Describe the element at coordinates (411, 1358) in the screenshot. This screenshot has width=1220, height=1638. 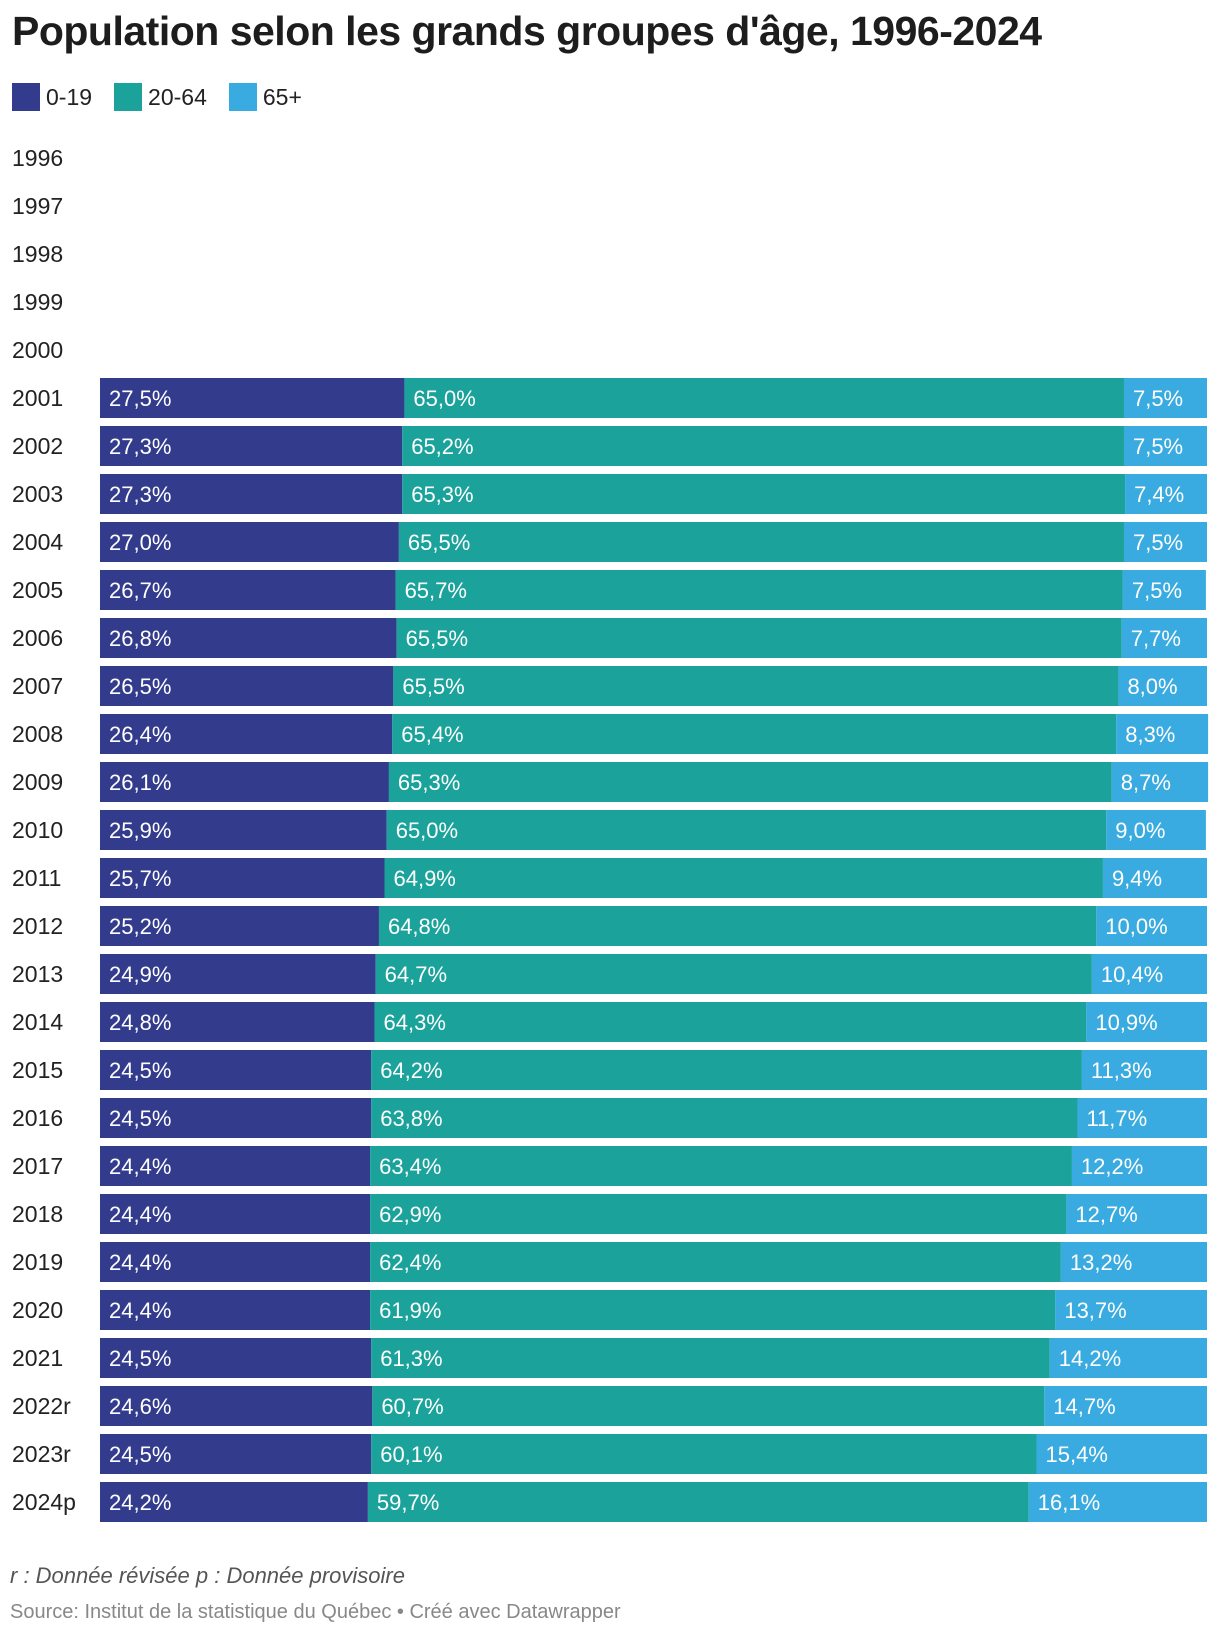
I see `bar-value-label: 61,3%` at that location.